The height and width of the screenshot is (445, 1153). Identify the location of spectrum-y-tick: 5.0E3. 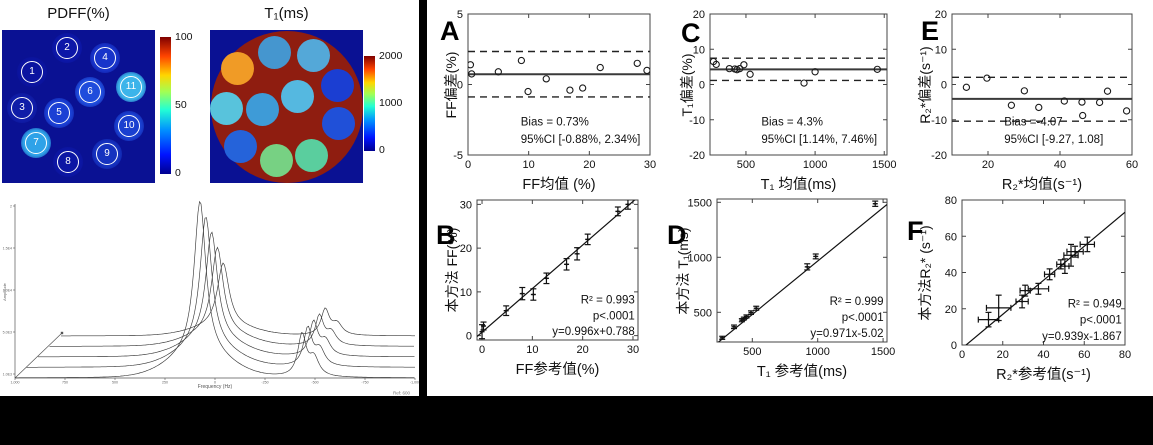
(7, 332).